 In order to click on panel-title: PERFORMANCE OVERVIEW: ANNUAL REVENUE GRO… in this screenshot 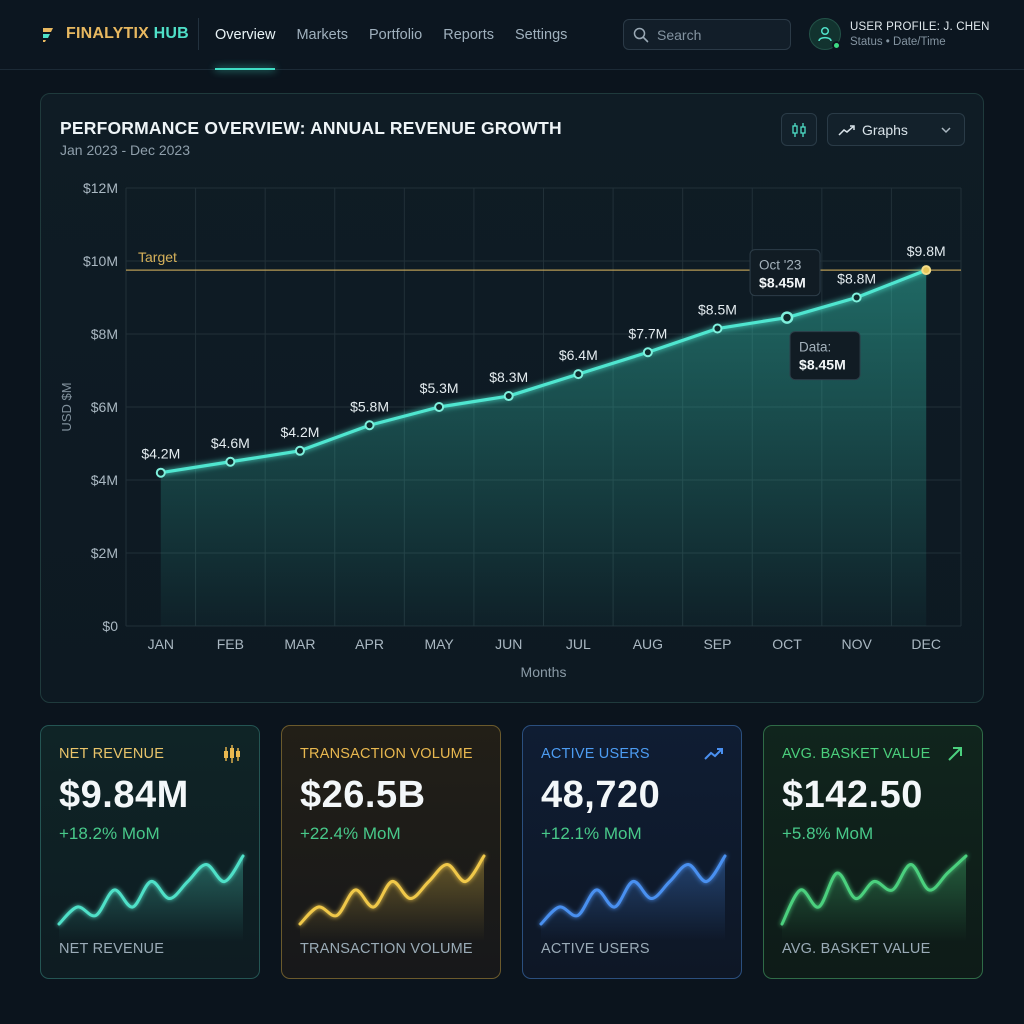, I will do `click(311, 128)`.